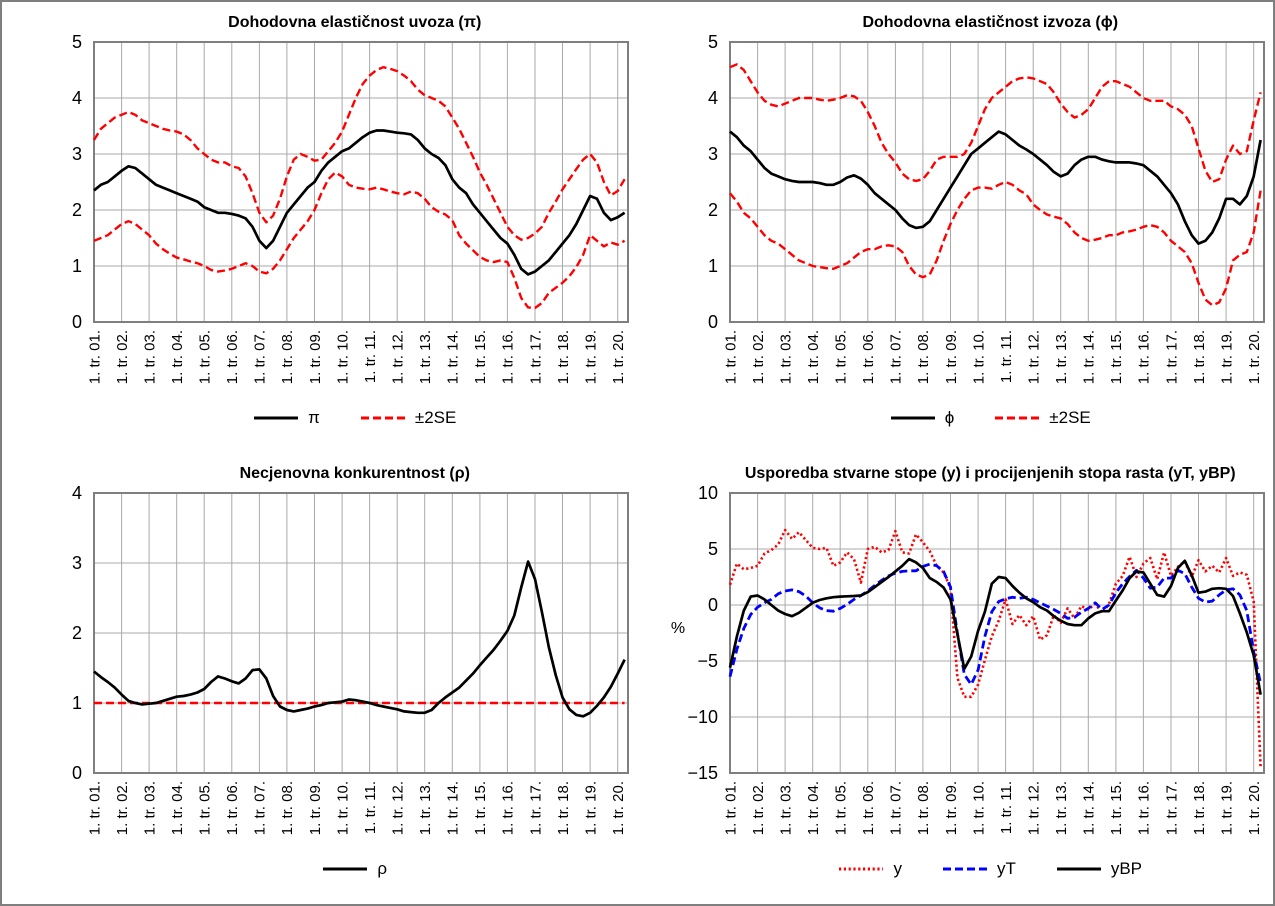 The width and height of the screenshot is (1275, 906). I want to click on svg-text: −15, so click(702, 773).